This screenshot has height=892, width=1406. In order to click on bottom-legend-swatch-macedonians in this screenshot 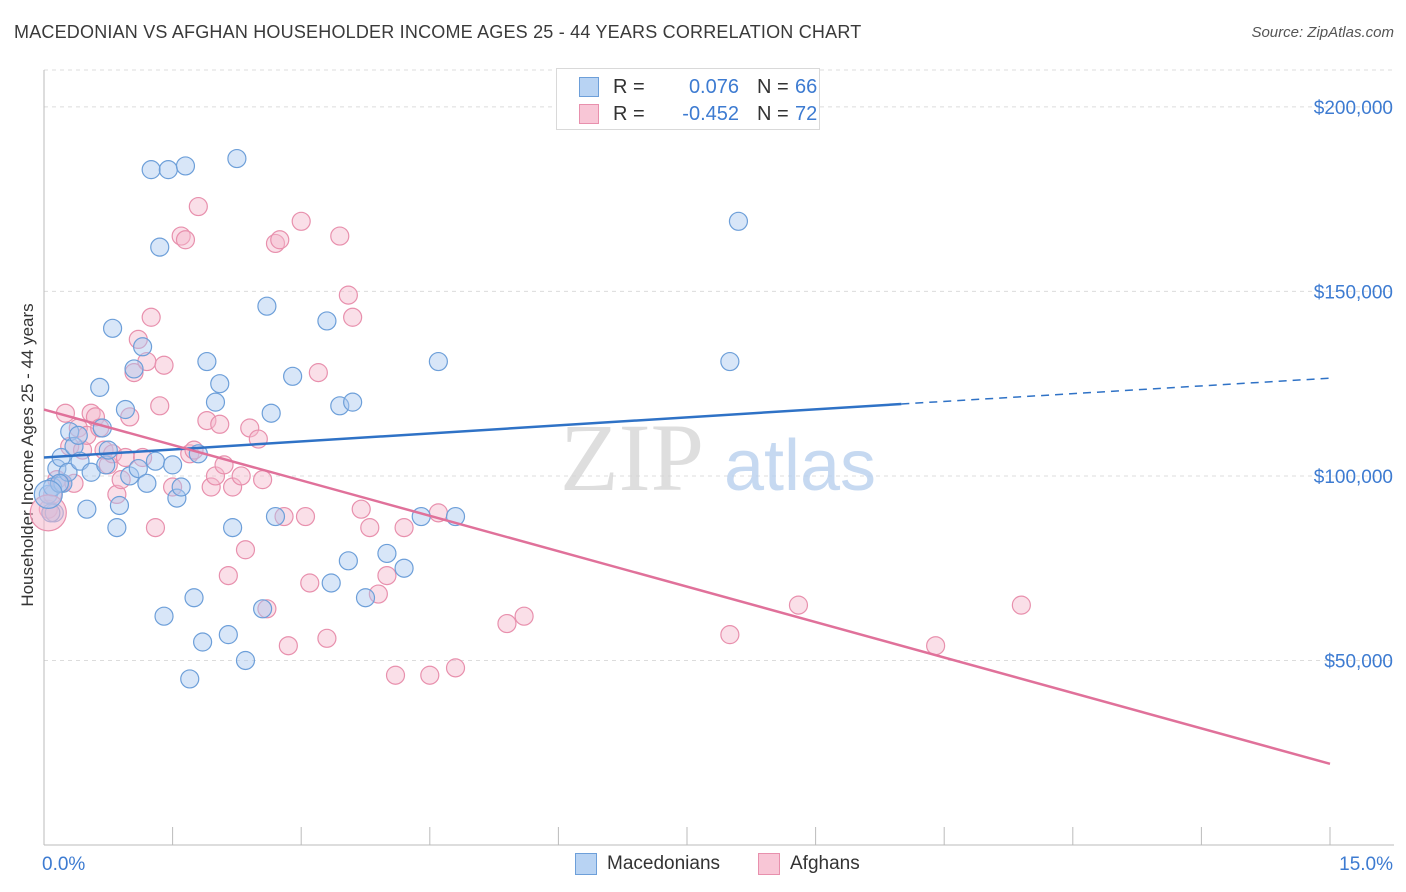, I will do `click(586, 864)`.